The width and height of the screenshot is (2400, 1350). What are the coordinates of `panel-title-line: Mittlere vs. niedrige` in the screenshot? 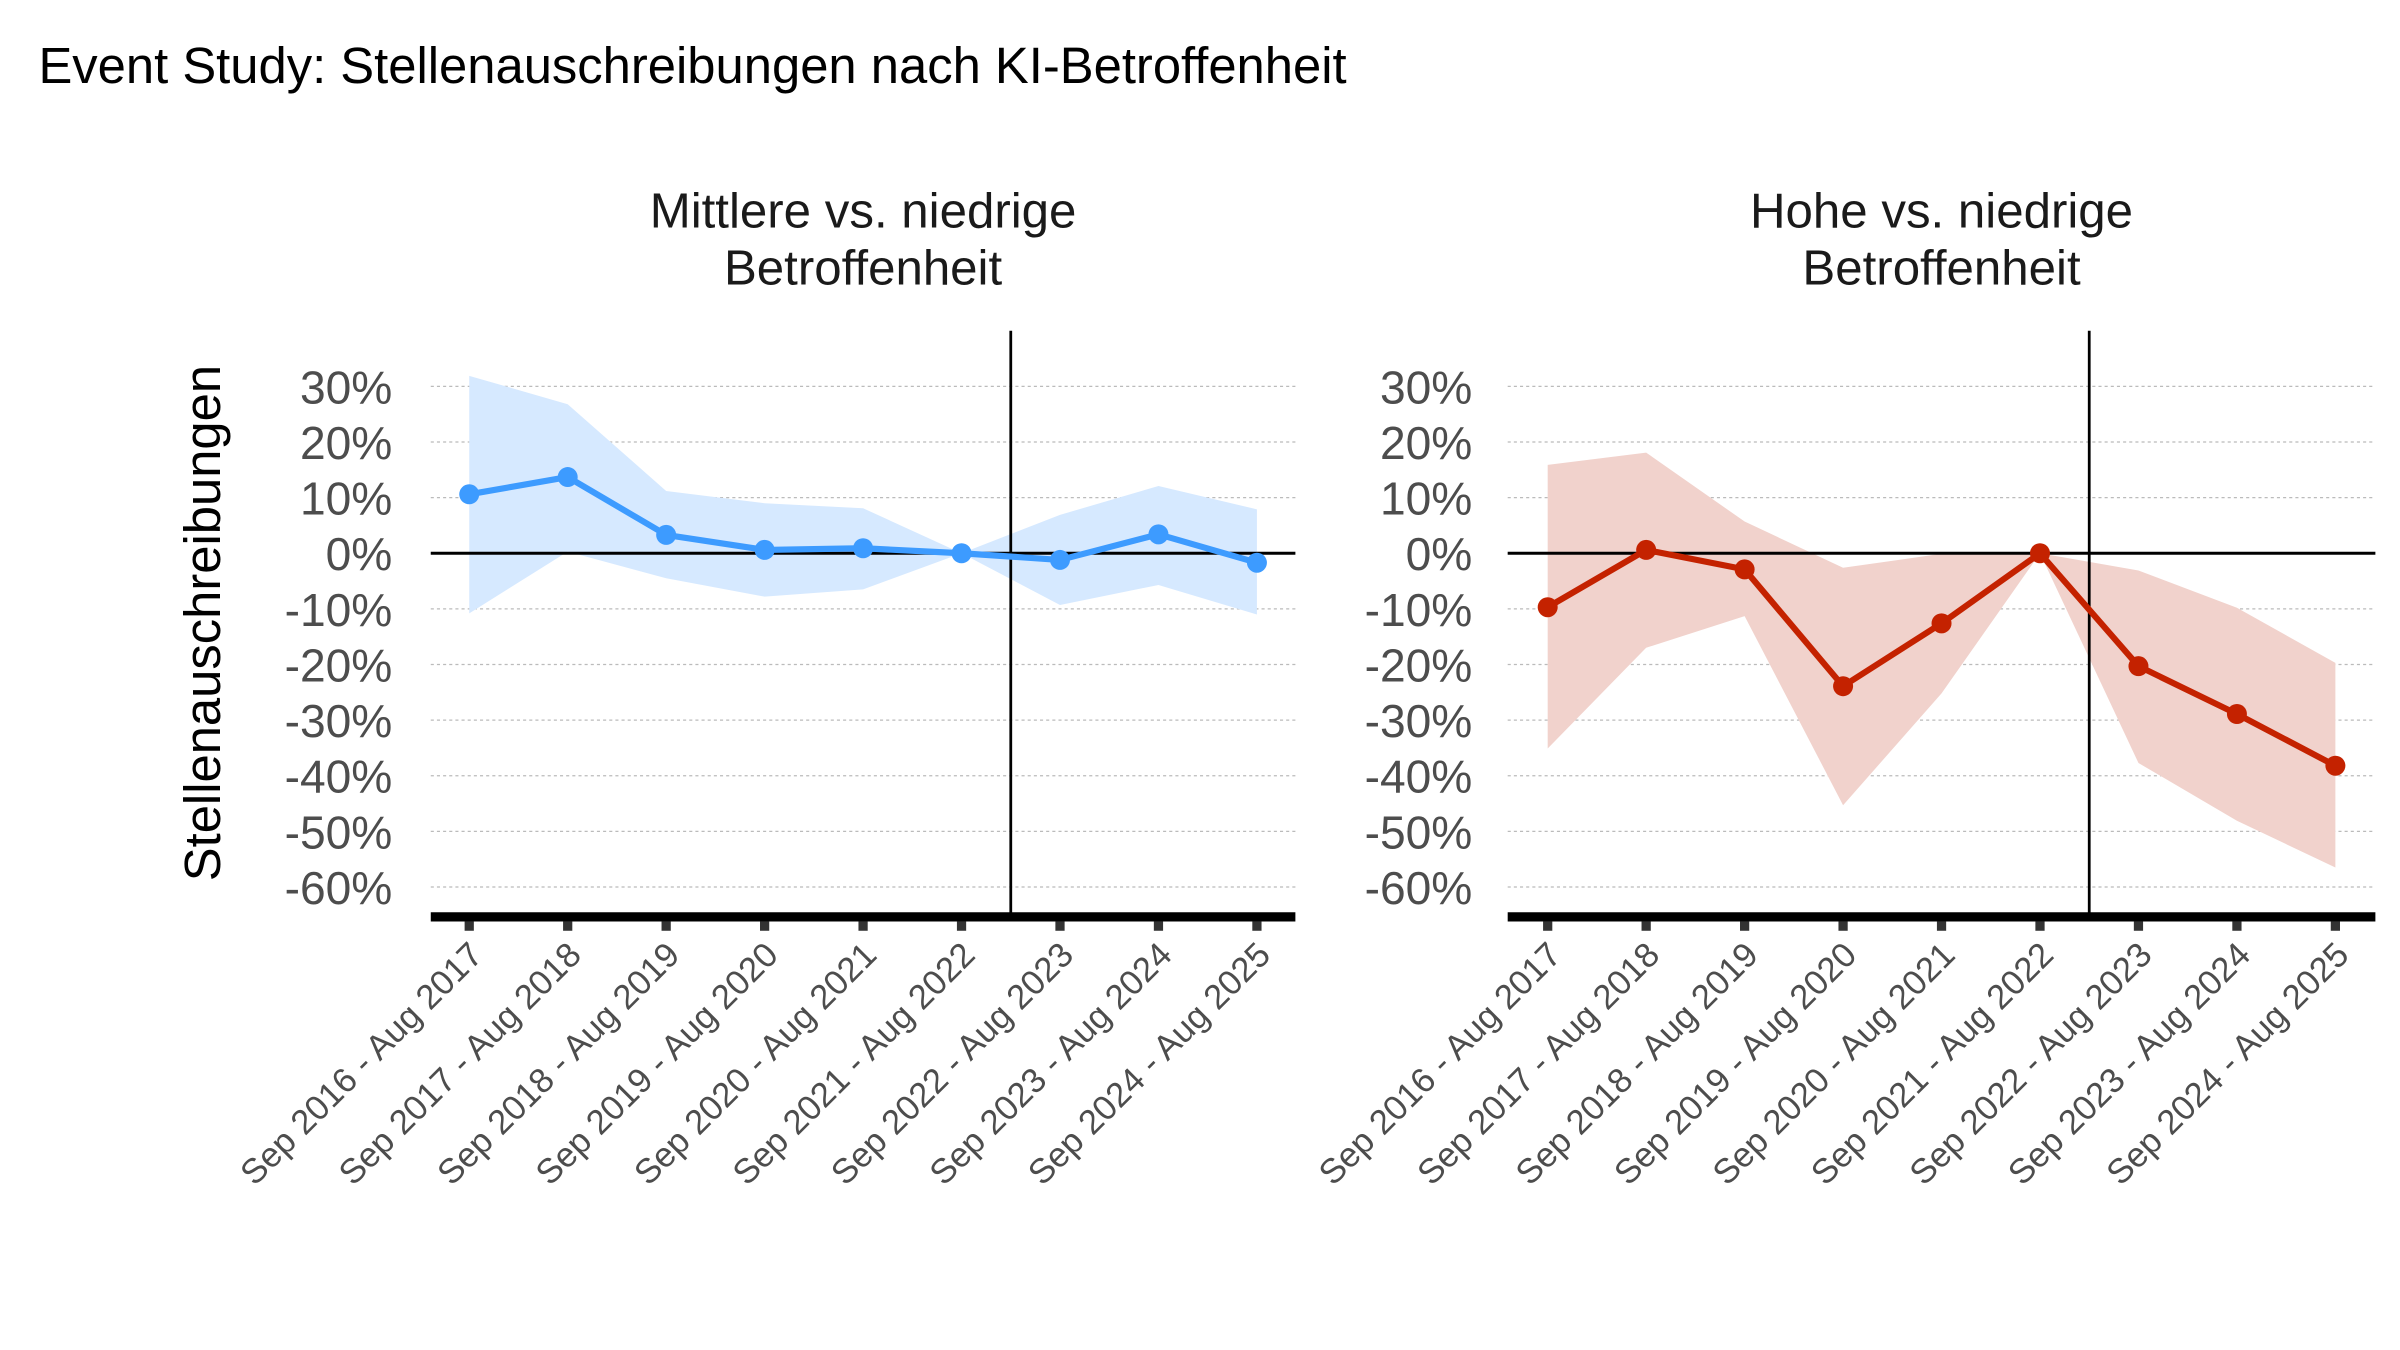 It's located at (863, 211).